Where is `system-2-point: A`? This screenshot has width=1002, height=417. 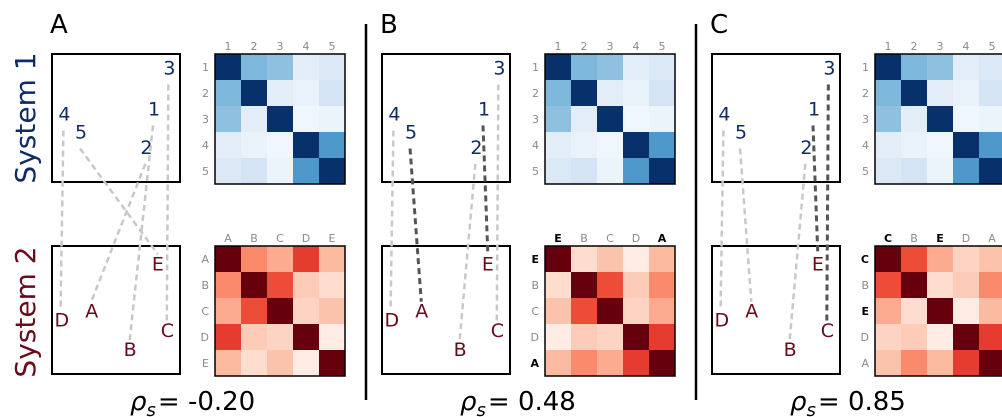
system-2-point: A is located at coordinates (751, 312).